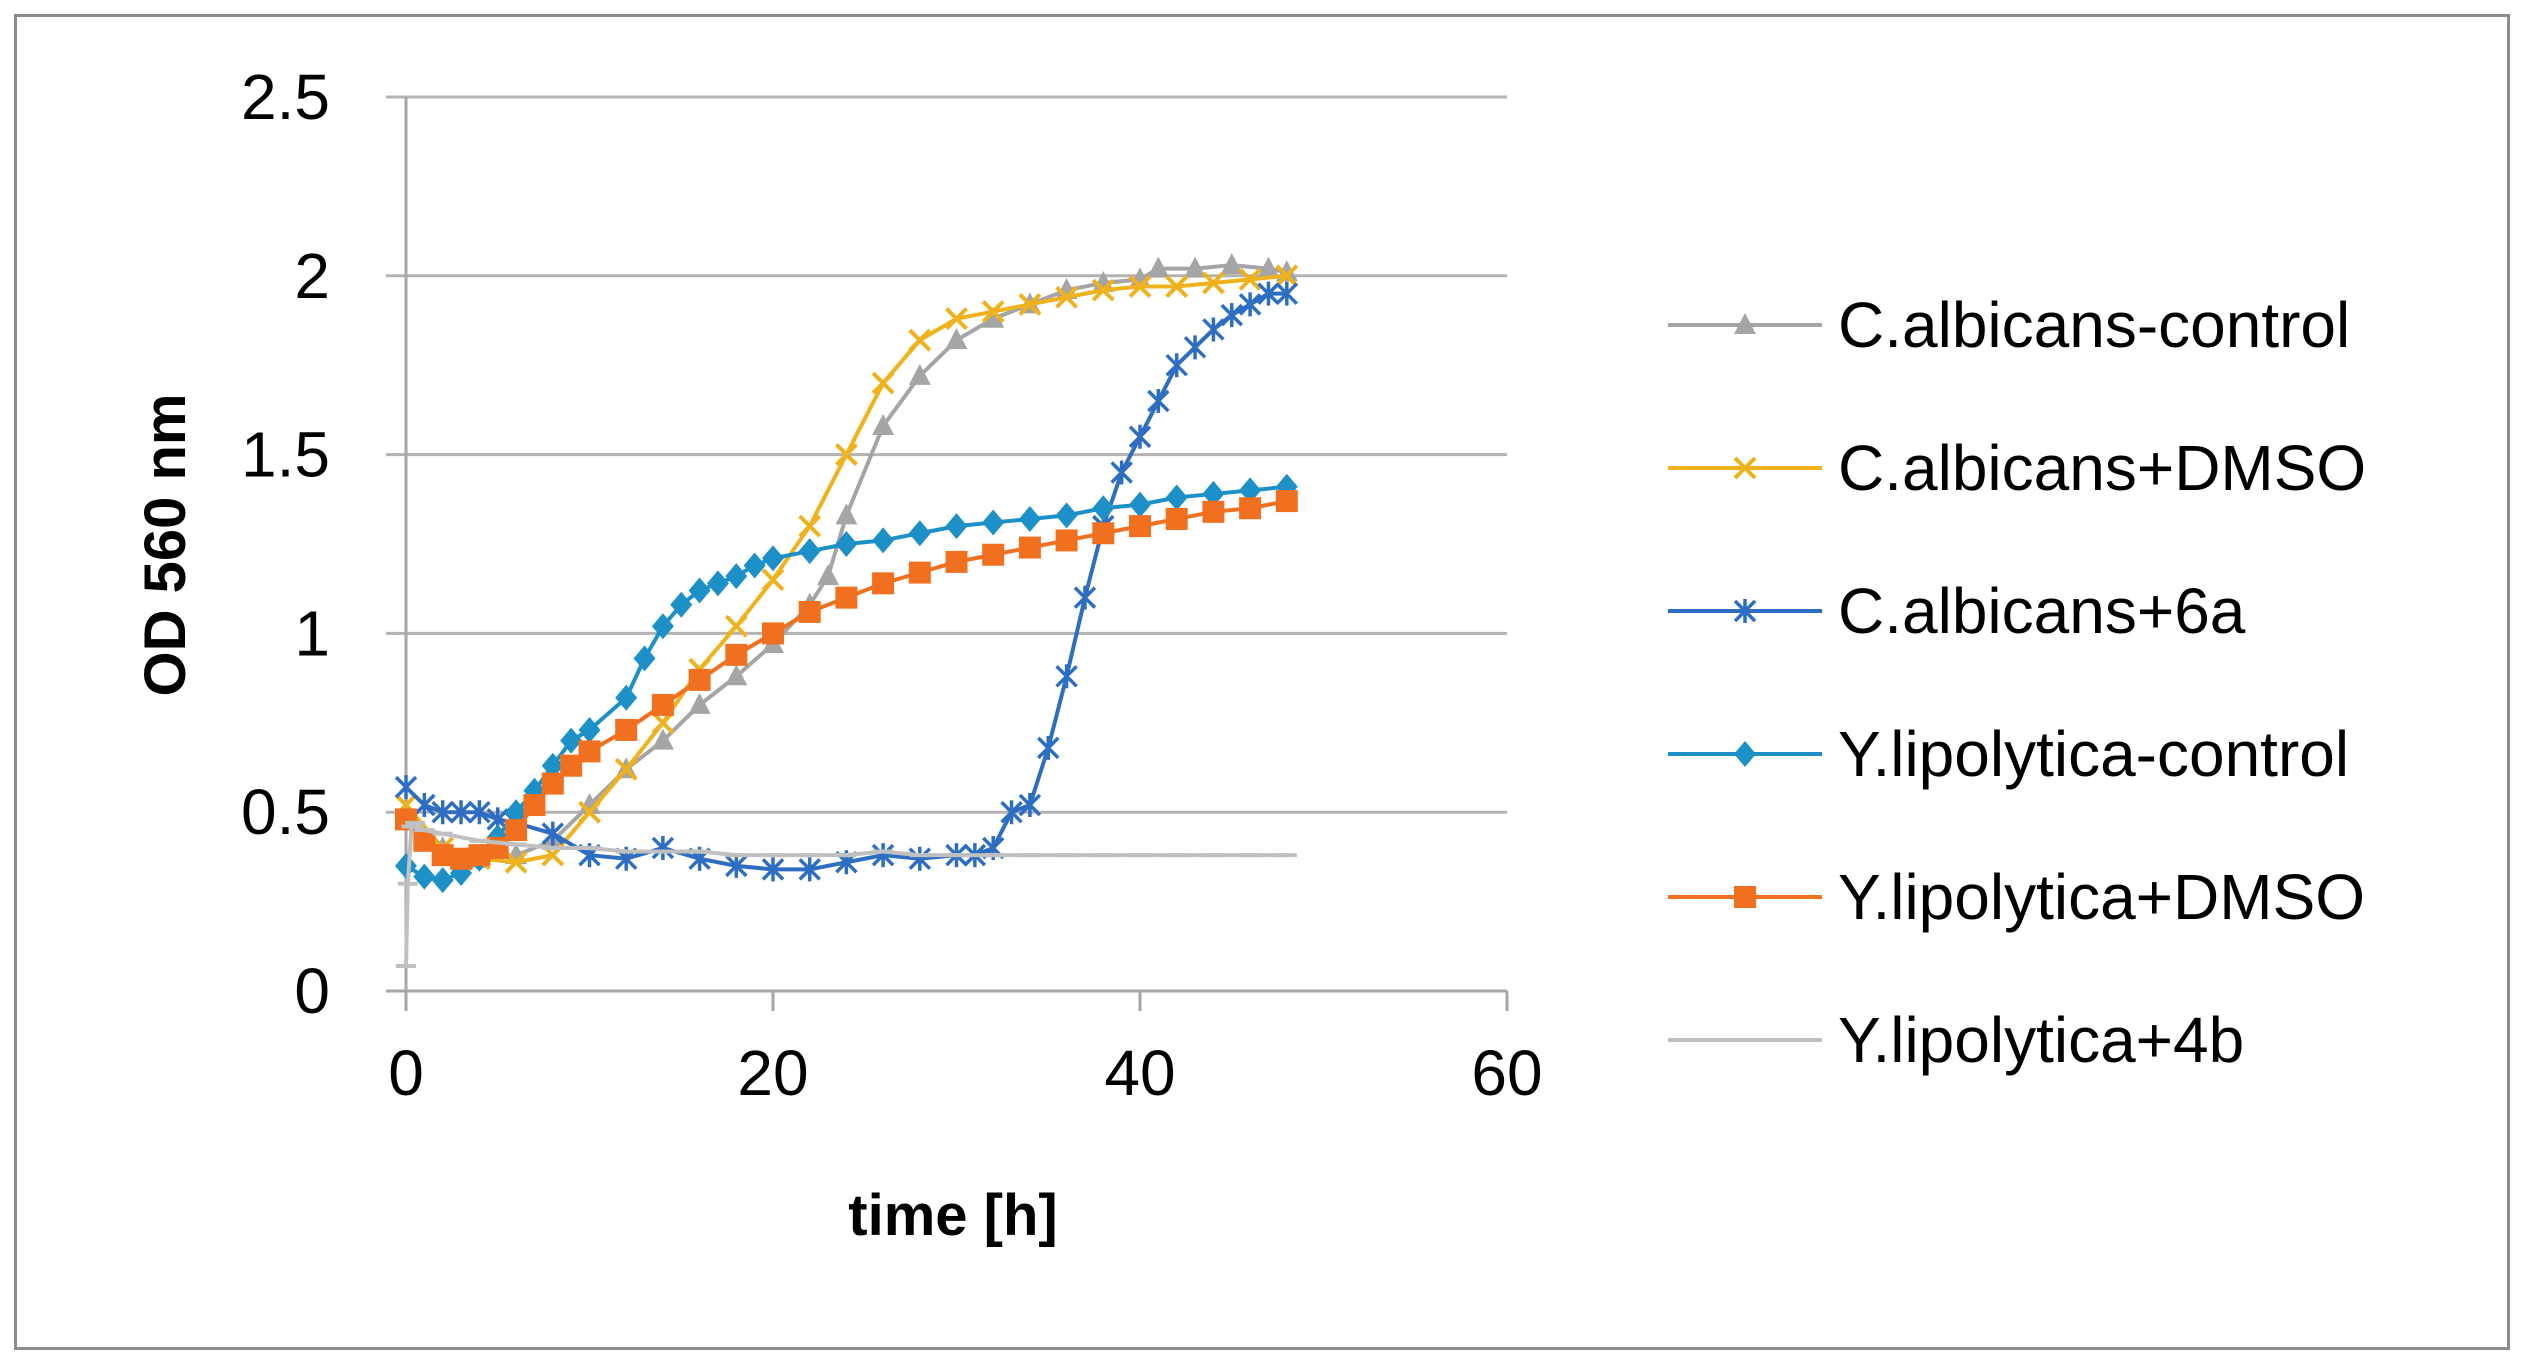 The height and width of the screenshot is (1368, 2525). I want to click on y-tick-label-2: 2, so click(312, 276).